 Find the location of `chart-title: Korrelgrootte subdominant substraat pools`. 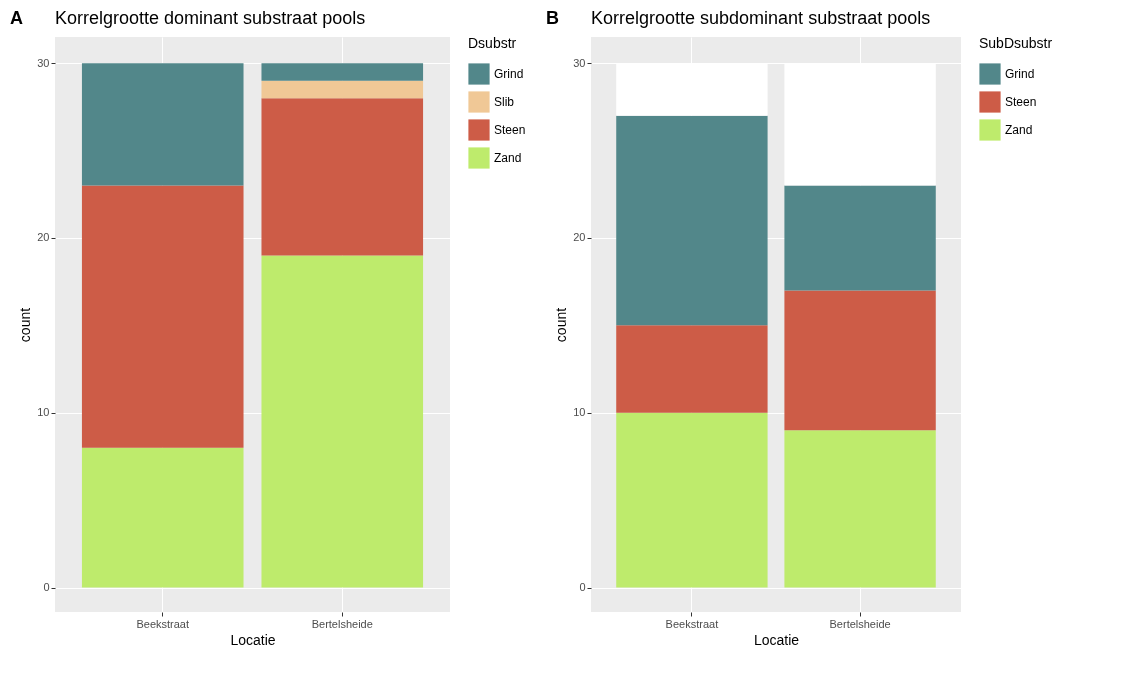

chart-title: Korrelgrootte subdominant substraat pools is located at coordinates (761, 18).